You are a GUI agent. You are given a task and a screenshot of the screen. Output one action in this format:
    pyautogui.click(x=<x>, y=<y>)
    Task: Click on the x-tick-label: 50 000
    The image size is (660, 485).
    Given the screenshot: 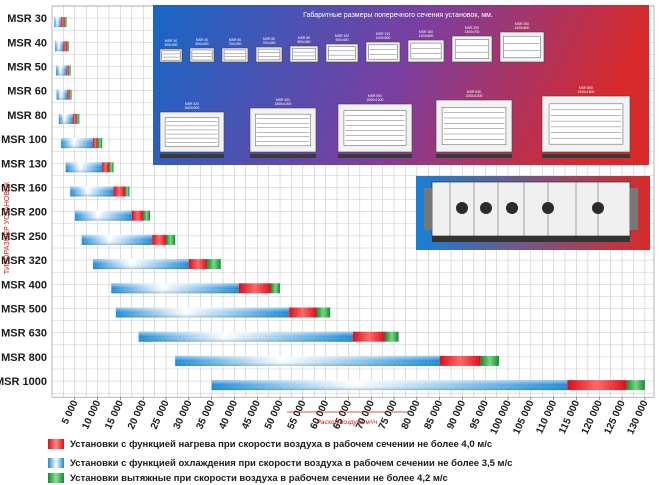 What is the action you would take?
    pyautogui.click(x=274, y=414)
    